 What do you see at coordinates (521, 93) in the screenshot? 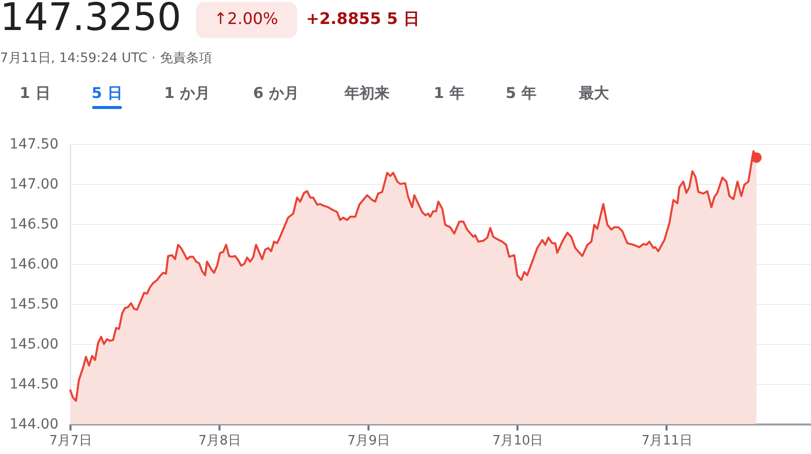
I see `text: 5 年` at bounding box center [521, 93].